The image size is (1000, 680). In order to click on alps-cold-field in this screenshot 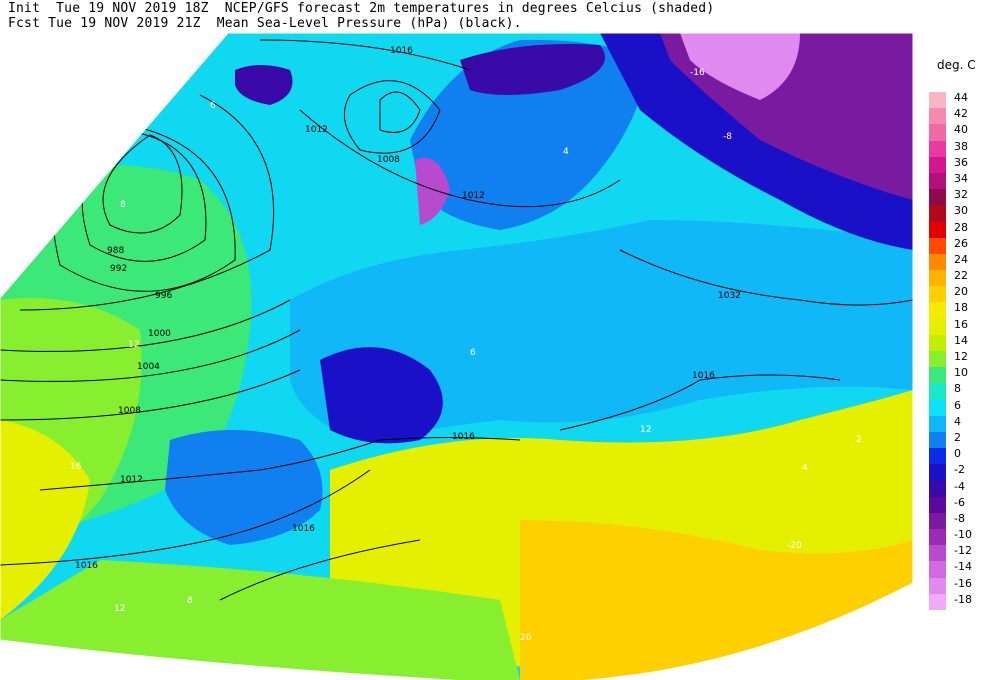, I will do `click(381, 395)`.